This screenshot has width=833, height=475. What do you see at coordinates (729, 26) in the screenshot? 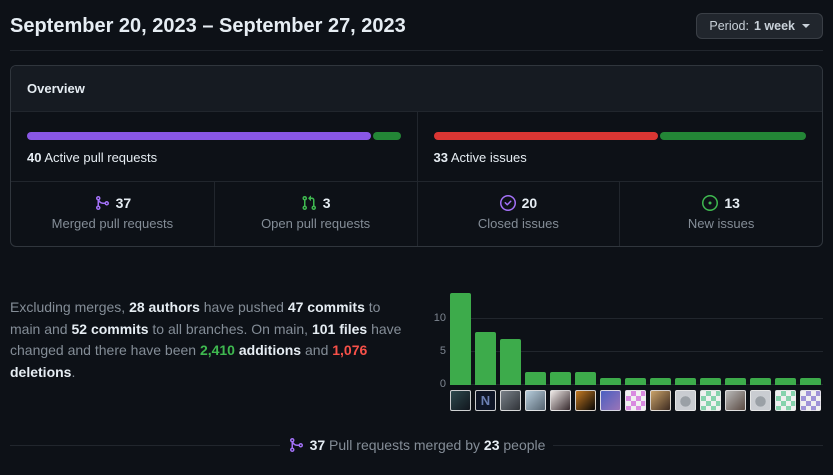
I see `period-label: Period:` at bounding box center [729, 26].